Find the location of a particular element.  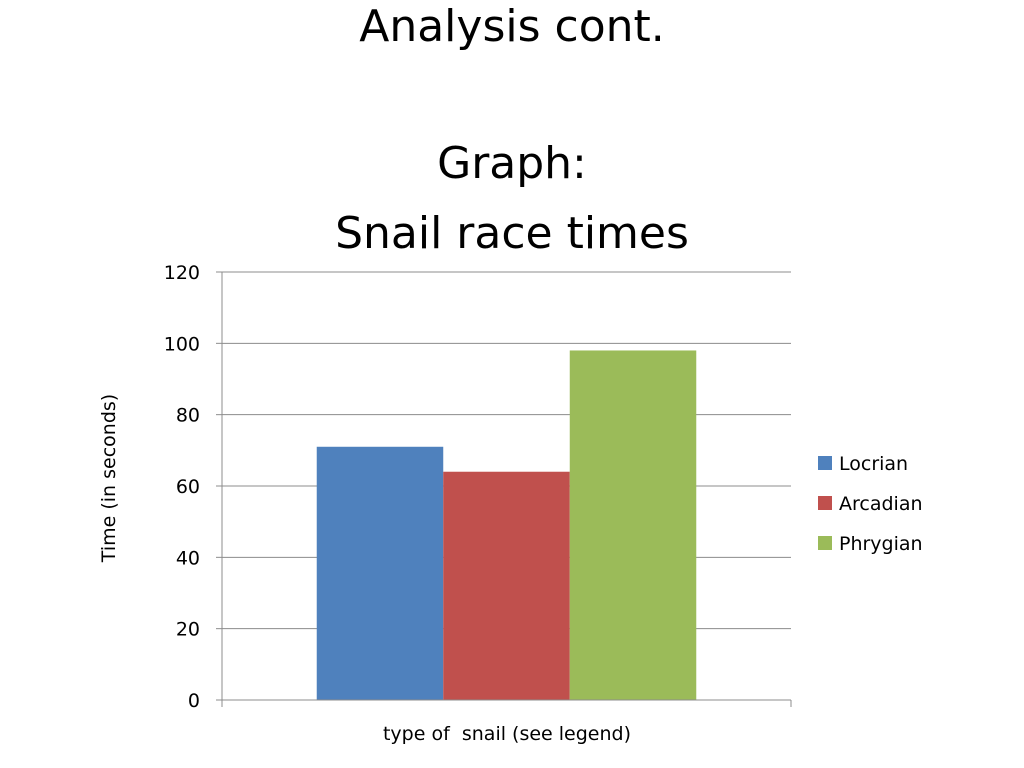

bar-locrian is located at coordinates (380, 573).